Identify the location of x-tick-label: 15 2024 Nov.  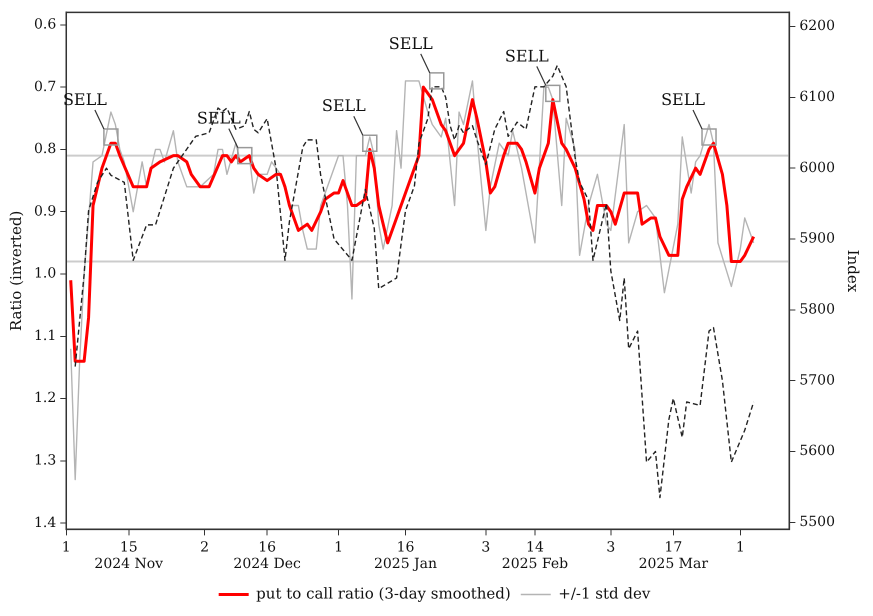
(129, 555).